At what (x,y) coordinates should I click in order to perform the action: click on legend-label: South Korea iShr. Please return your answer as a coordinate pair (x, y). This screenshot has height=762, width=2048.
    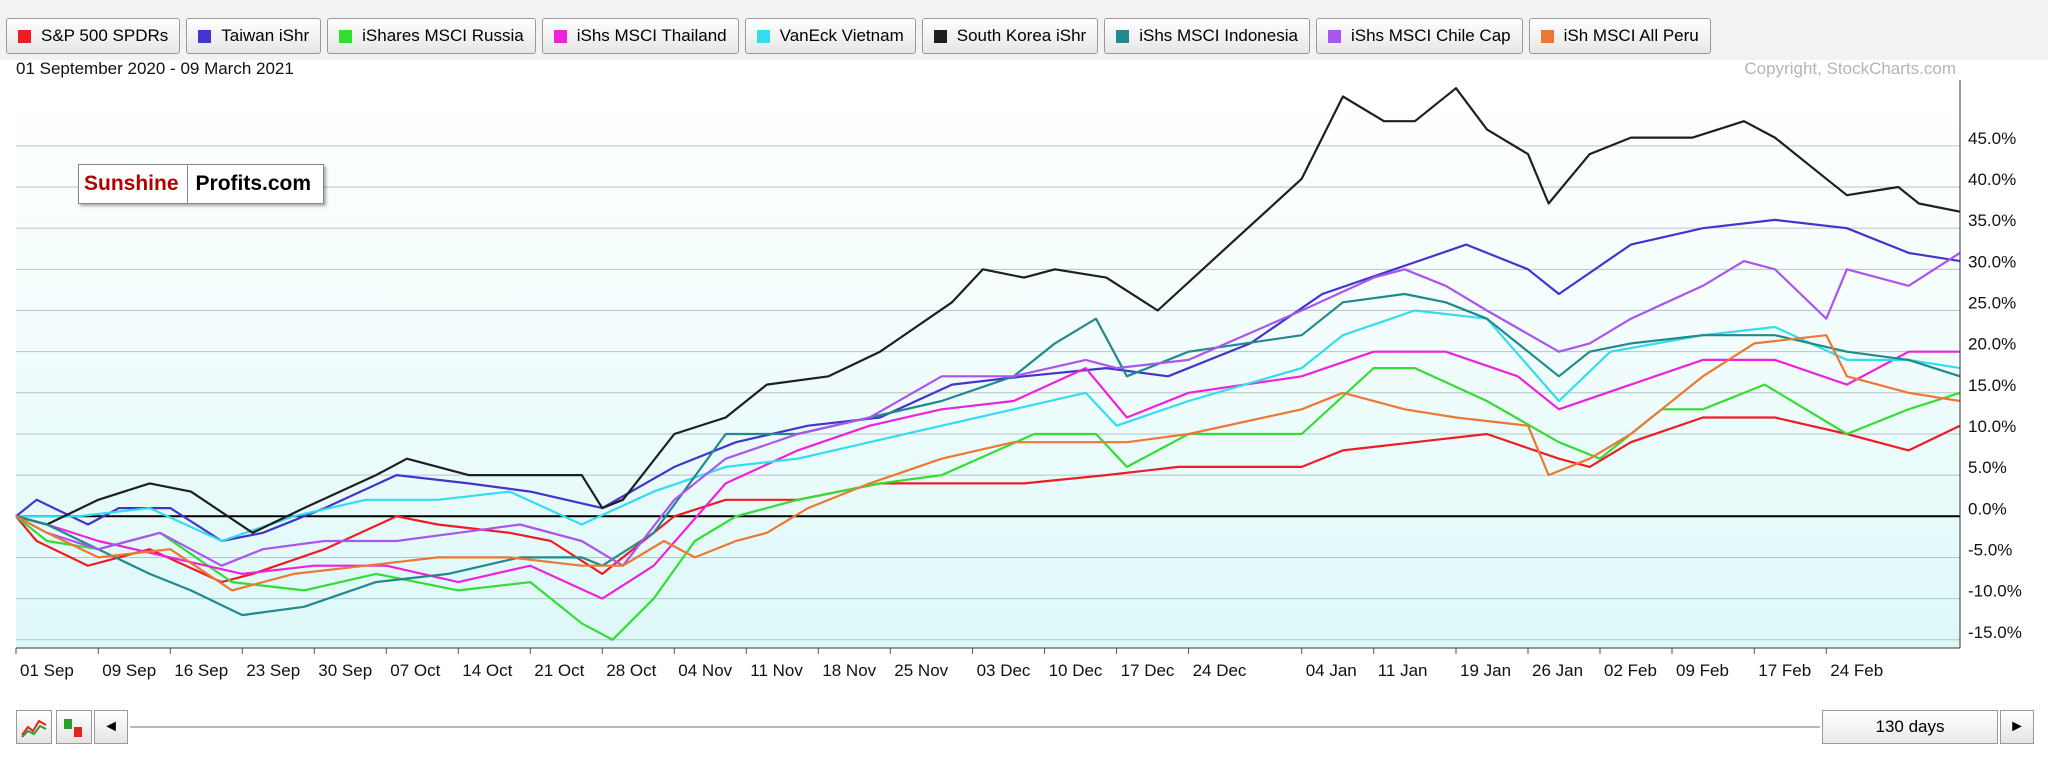
    Looking at the image, I should click on (1021, 35).